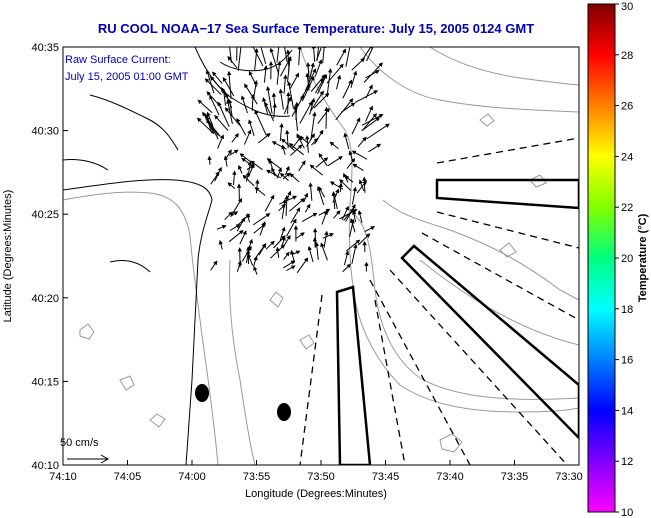 The width and height of the screenshot is (651, 518). I want to click on x-tick-label: 74:05, so click(128, 477).